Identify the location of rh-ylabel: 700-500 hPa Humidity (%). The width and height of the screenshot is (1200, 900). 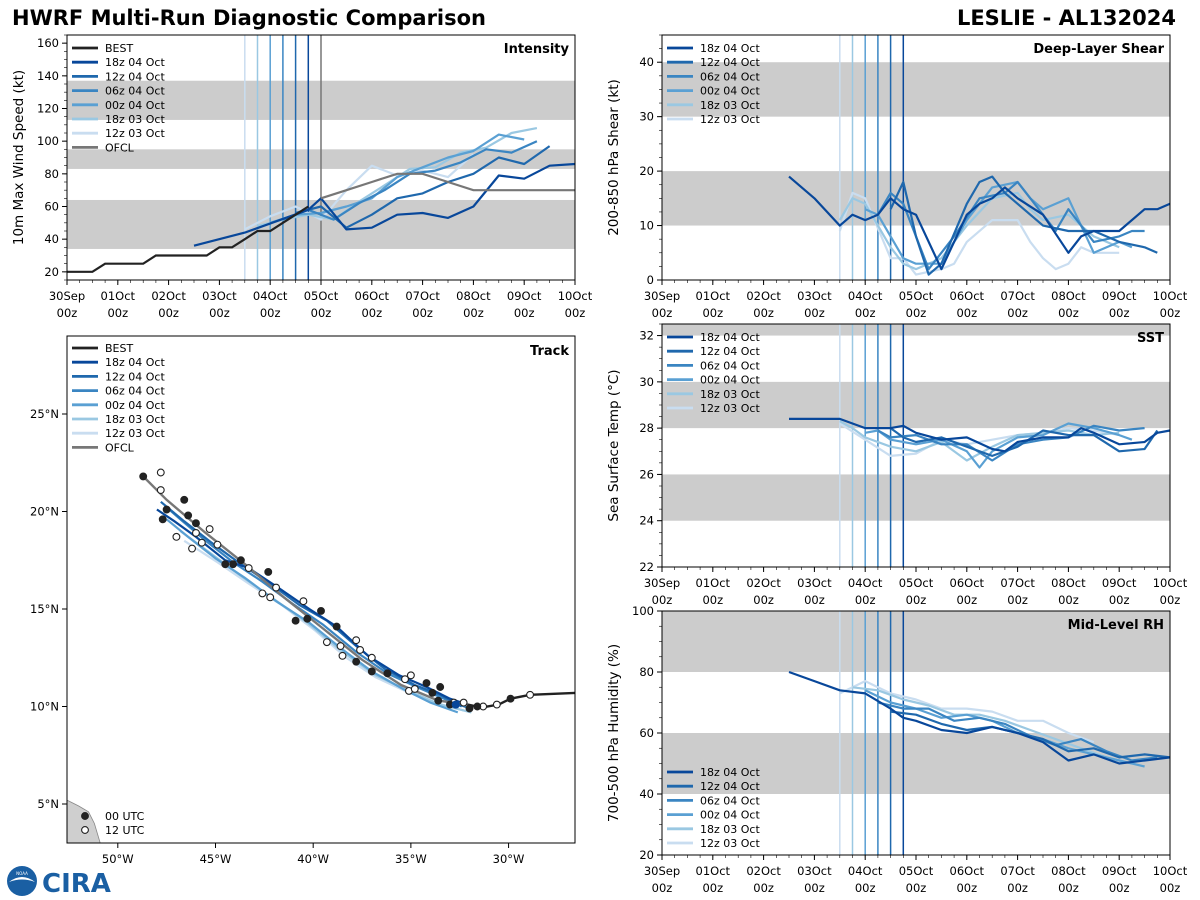
(614, 733).